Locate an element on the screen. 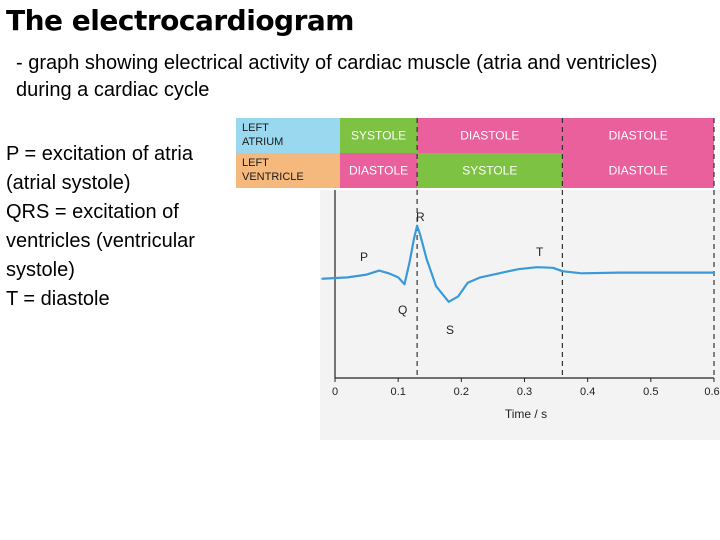 This screenshot has width=720, height=540. phase-row-label: VENTRICLE is located at coordinates (273, 177).